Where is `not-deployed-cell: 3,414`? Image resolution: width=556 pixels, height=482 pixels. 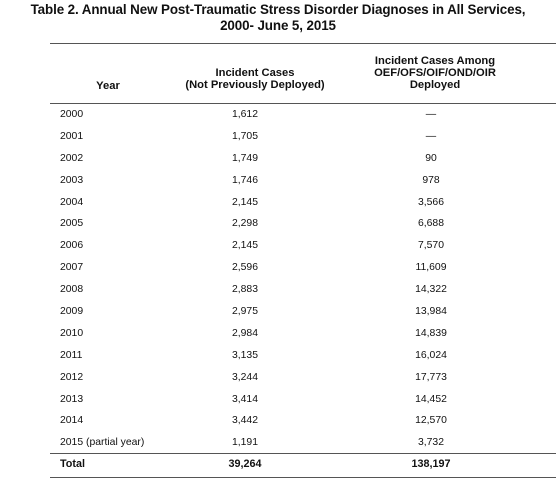
not-deployed-cell: 3,414 is located at coordinates (244, 399).